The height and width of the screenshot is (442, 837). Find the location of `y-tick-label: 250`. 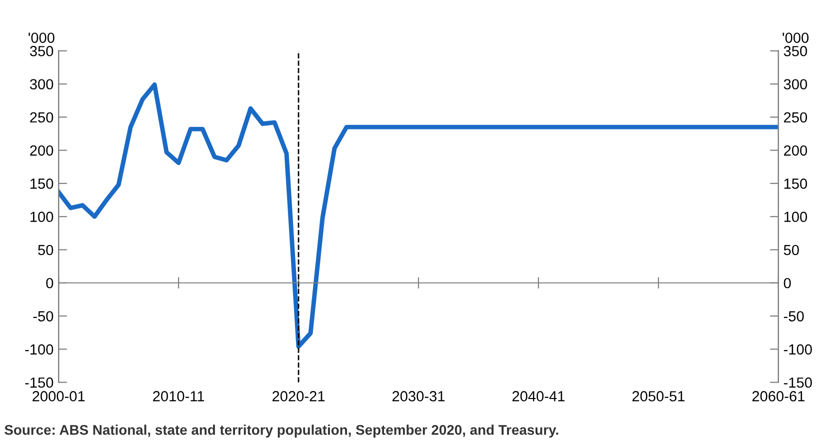

y-tick-label: 250 is located at coordinates (42, 117).